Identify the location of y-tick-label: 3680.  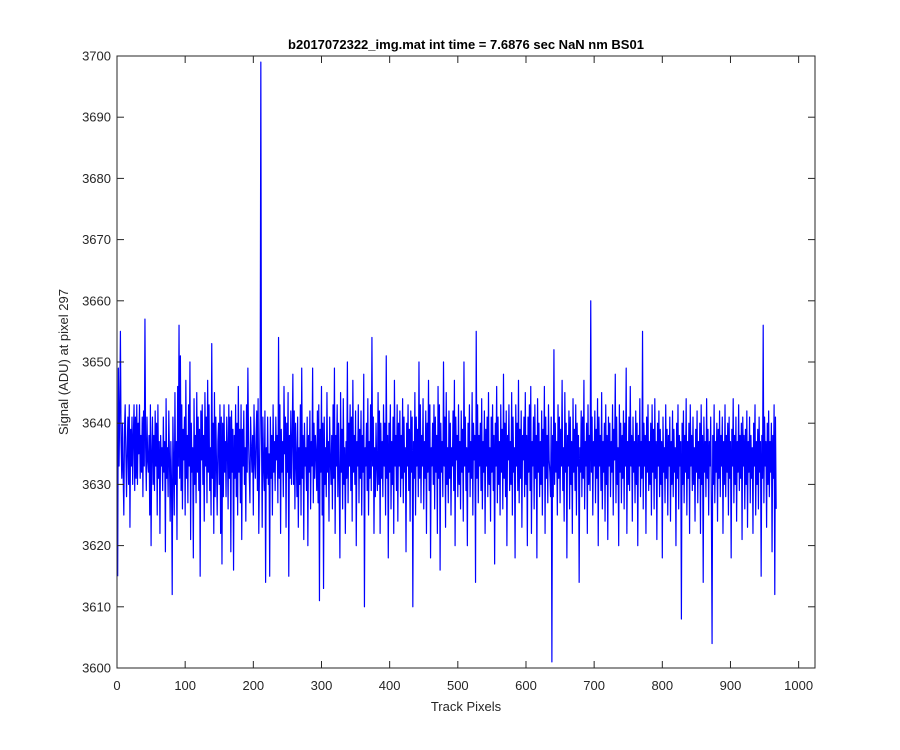
(96, 178).